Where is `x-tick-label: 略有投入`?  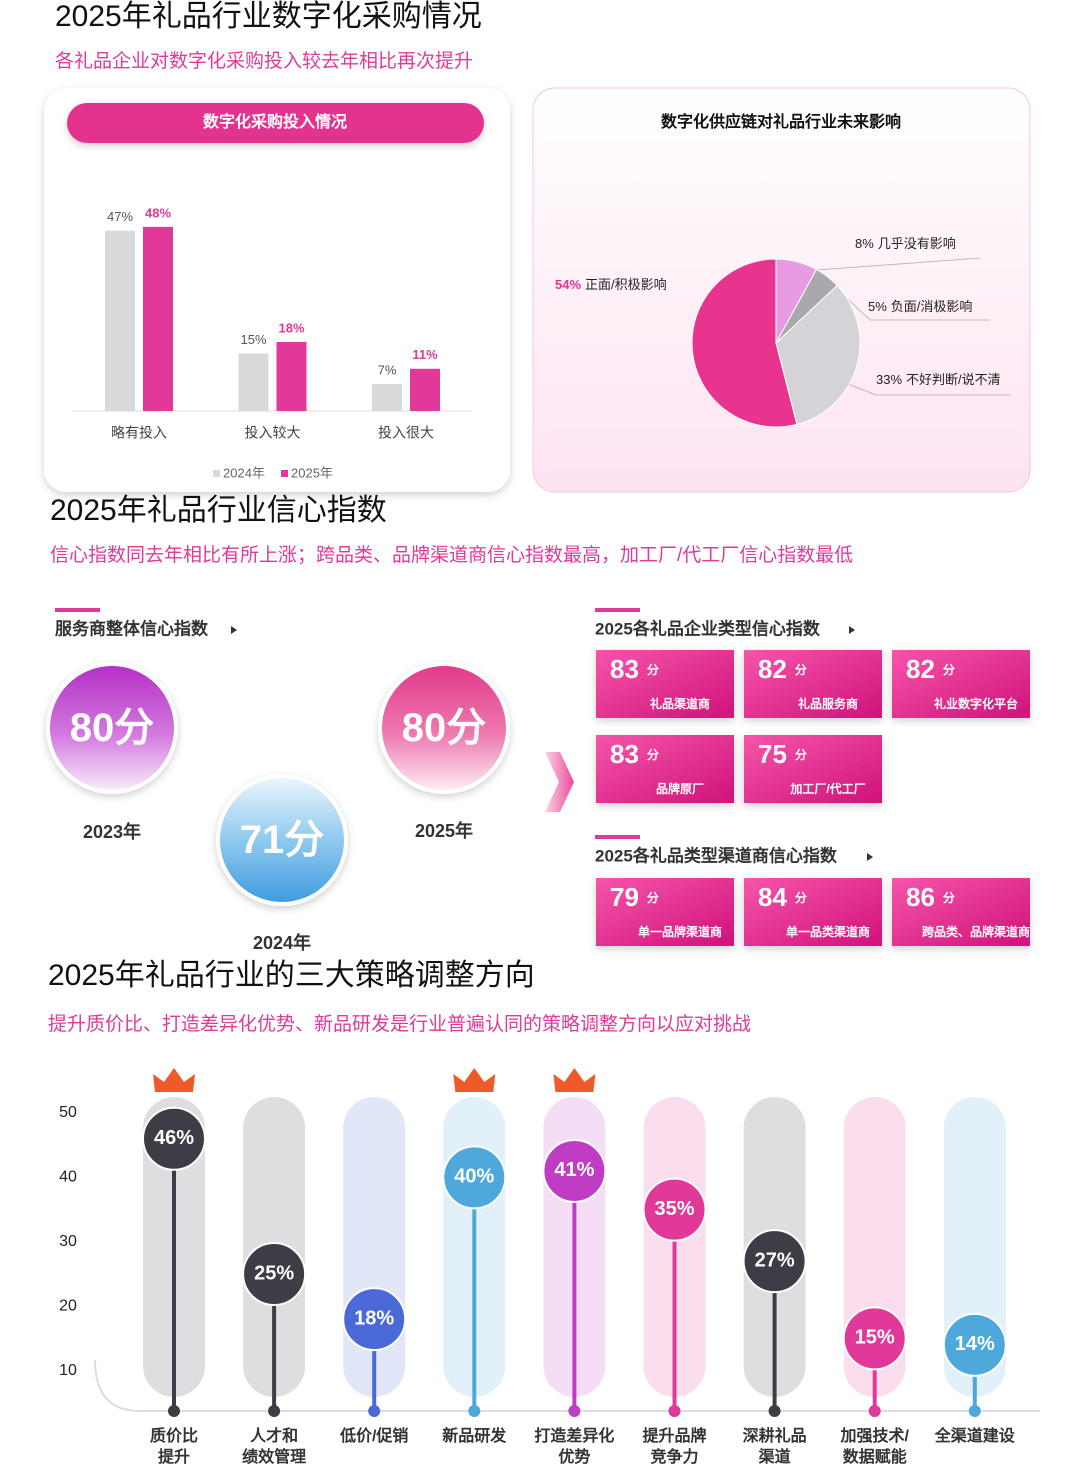
x-tick-label: 略有投入 is located at coordinates (139, 433).